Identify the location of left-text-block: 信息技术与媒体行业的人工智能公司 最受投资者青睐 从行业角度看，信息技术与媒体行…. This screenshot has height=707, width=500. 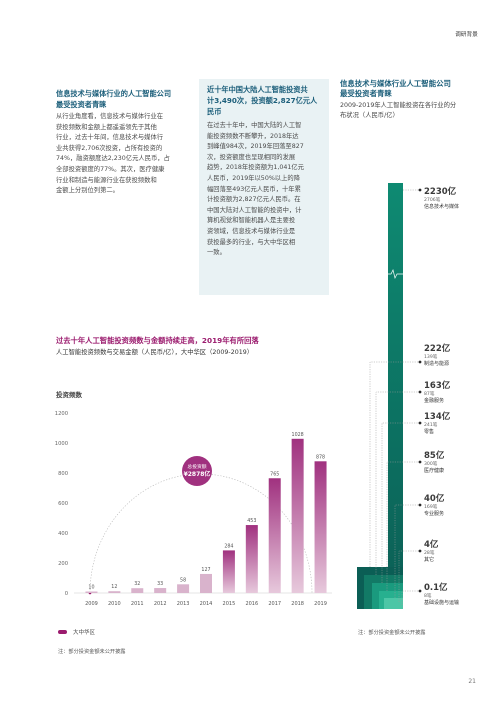
(125, 142).